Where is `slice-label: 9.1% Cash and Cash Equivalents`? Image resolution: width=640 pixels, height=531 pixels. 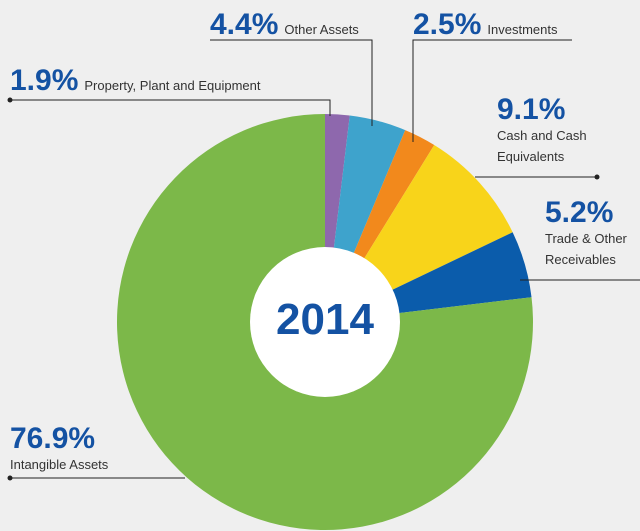
slice-label: 9.1% Cash and Cash Equivalents is located at coordinates (547, 131).